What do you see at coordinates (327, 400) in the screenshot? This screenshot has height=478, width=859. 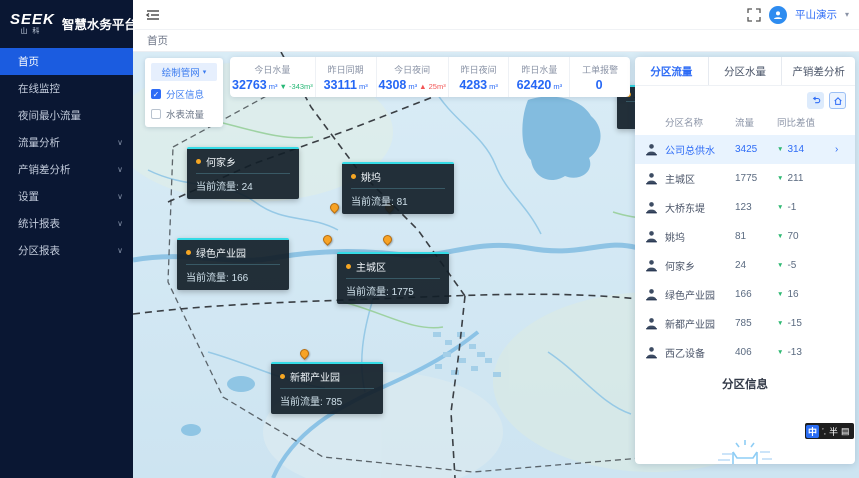 I see `marker-flow: 当前流量: 785` at bounding box center [327, 400].